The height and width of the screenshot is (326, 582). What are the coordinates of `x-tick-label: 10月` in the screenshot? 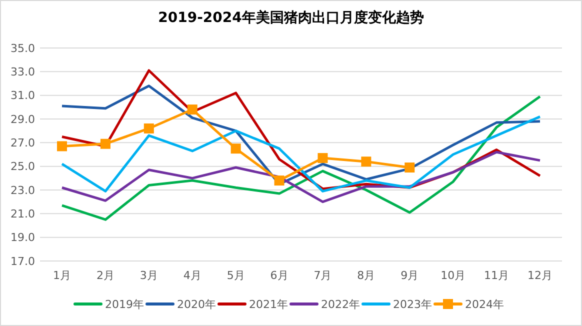 It's located at (453, 275).